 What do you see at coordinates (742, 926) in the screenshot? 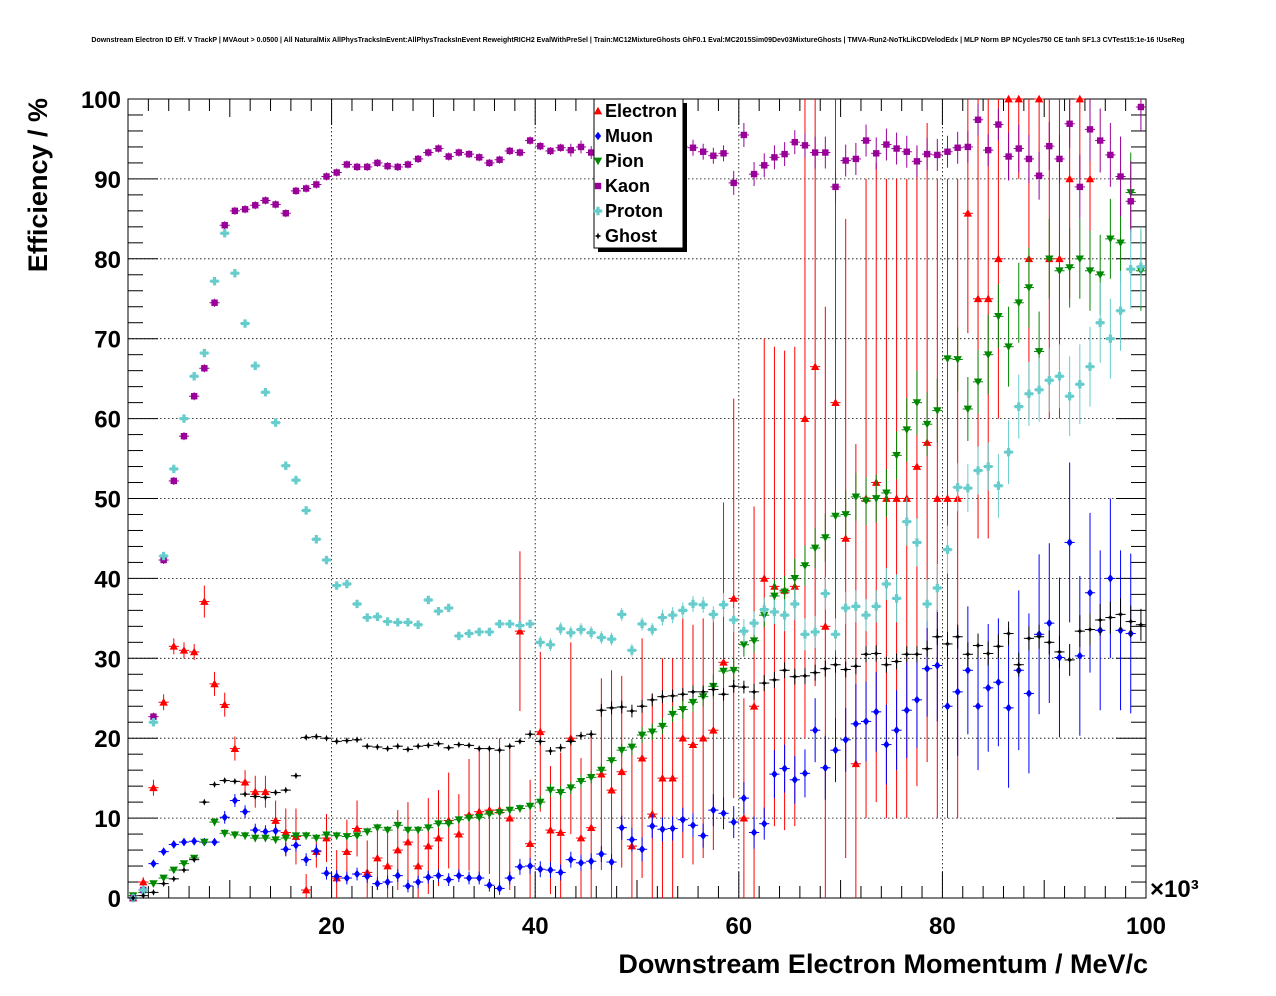
I see `x-axis-tick-labels: 20 40 60 80 100` at bounding box center [742, 926].